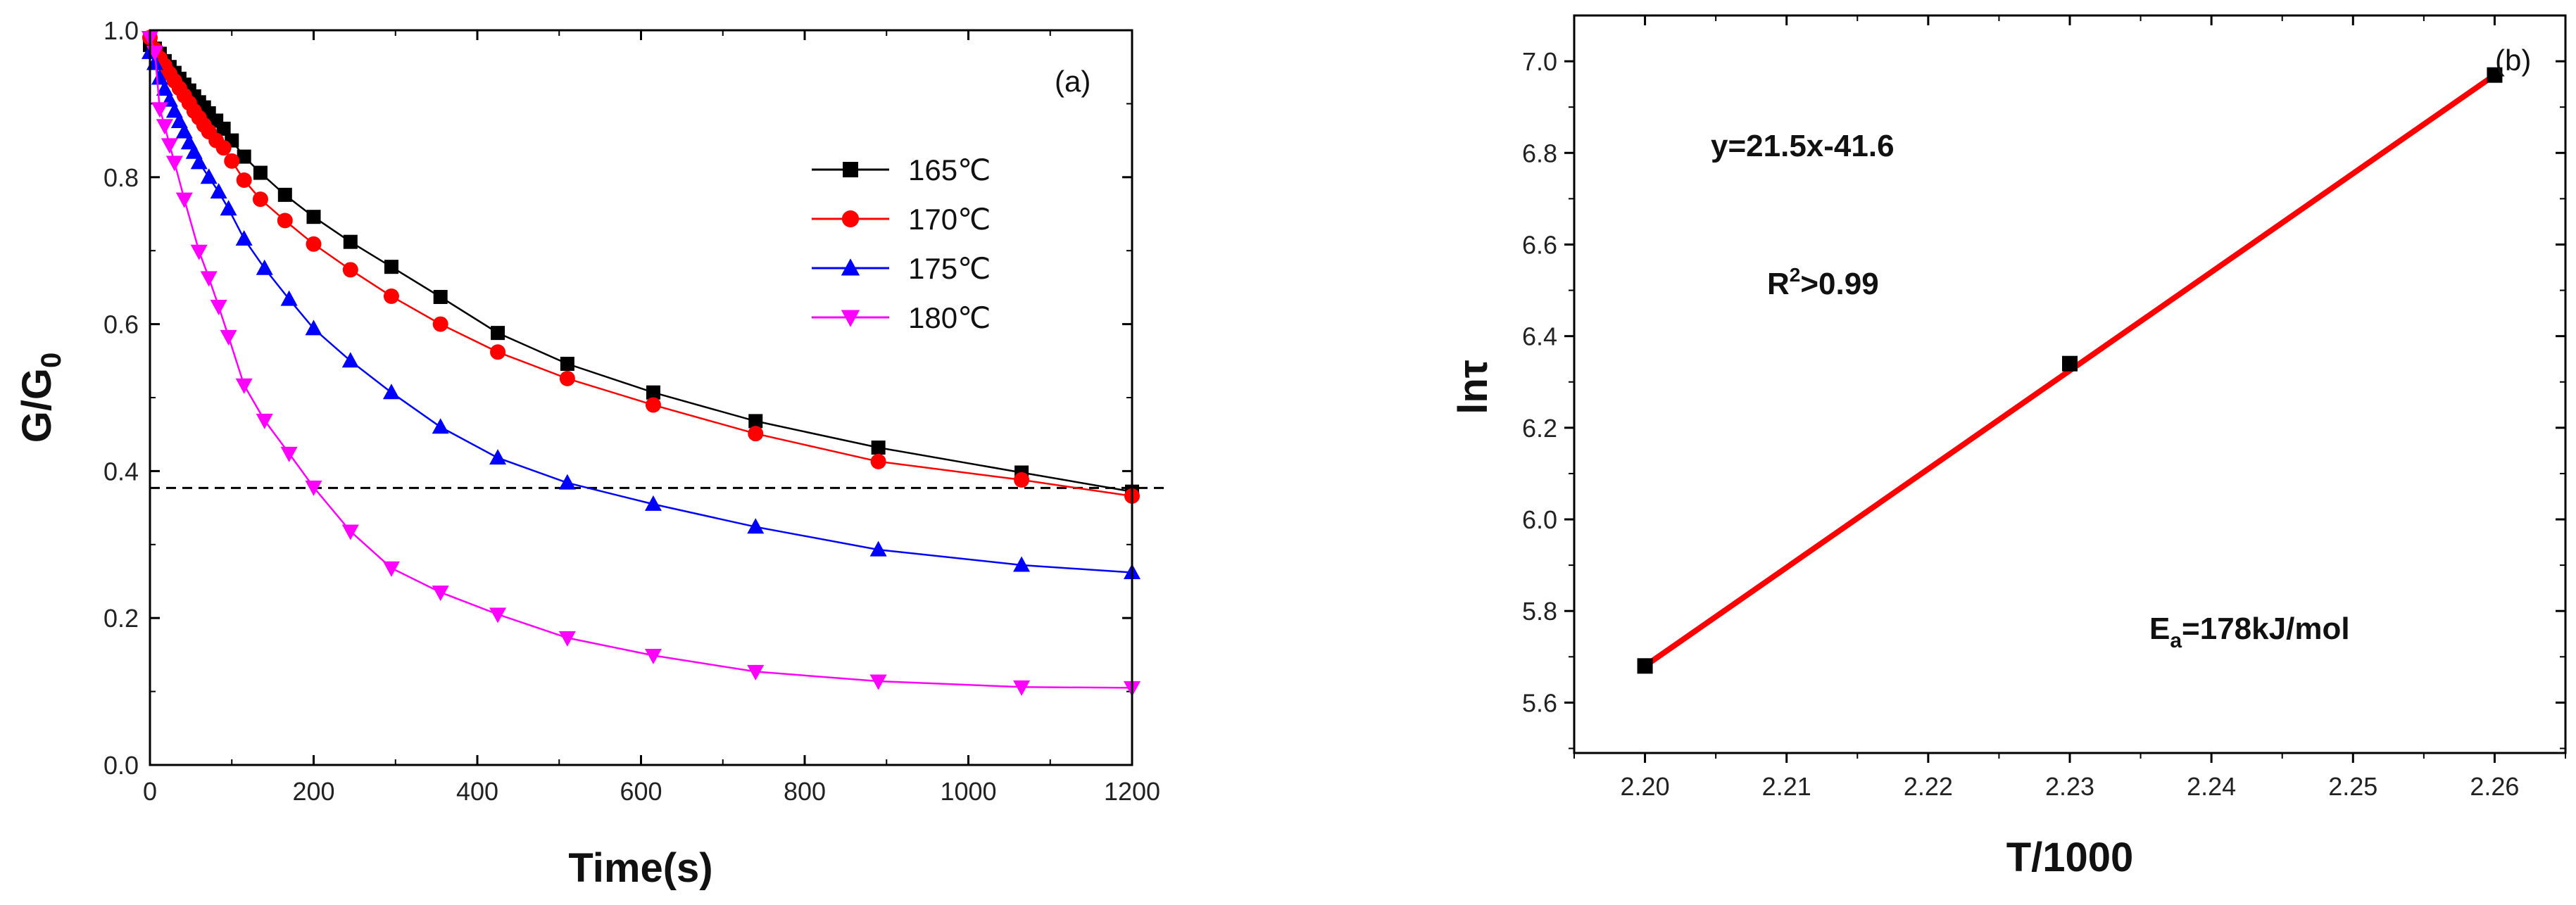  What do you see at coordinates (2159, 629) in the screenshot?
I see `activation-energy-prefix: E` at bounding box center [2159, 629].